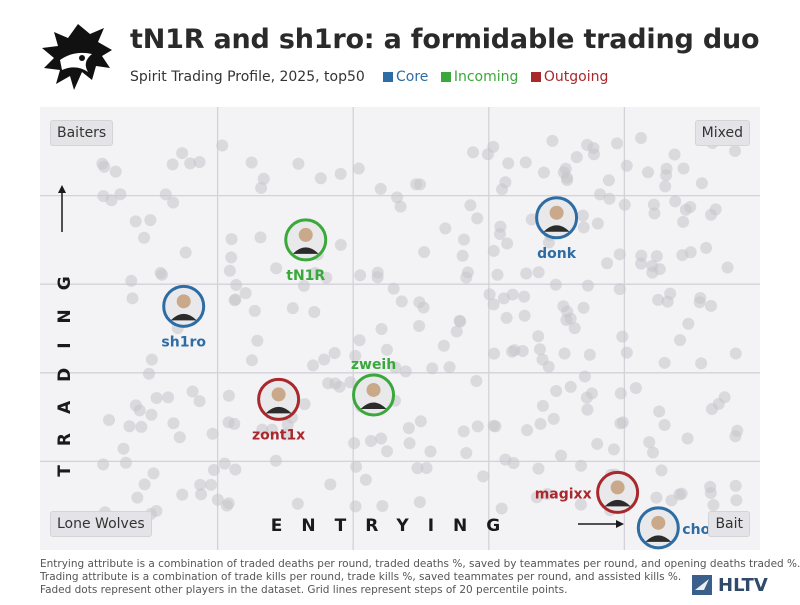 Image resolution: width=800 pixels, height=605 pixels. I want to click on player-label: zweih, so click(373, 365).